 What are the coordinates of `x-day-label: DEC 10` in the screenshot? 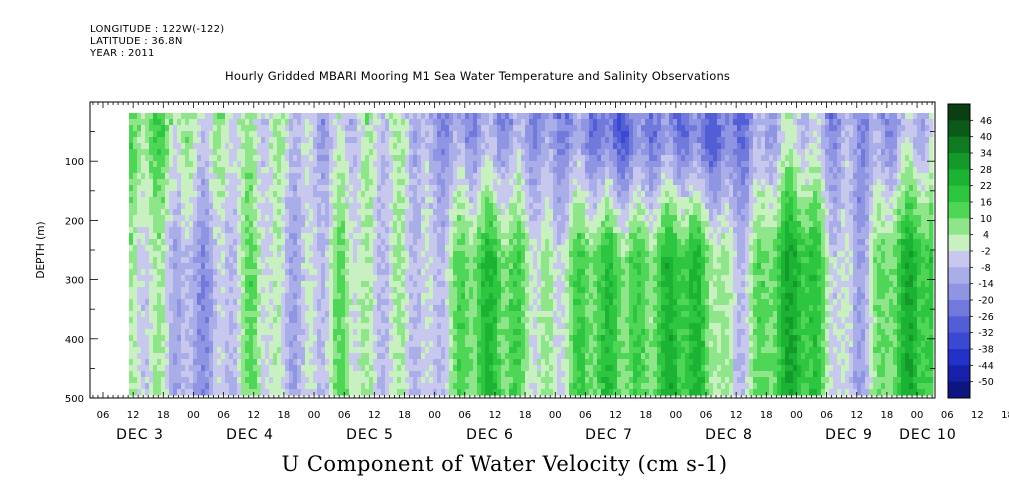 It's located at (928, 435).